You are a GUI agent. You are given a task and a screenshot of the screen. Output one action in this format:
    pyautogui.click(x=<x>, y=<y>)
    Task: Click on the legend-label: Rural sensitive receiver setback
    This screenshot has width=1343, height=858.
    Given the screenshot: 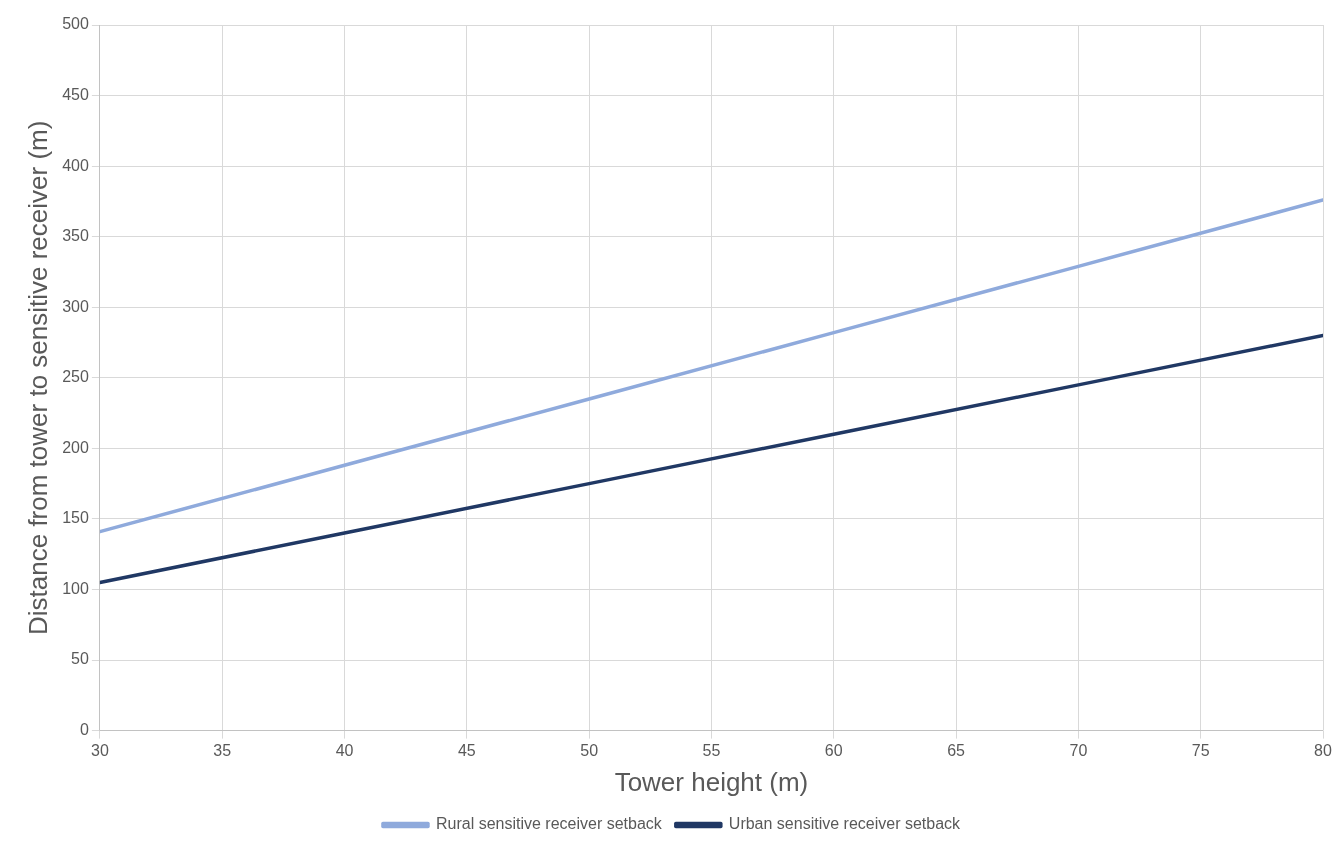 What is the action you would take?
    pyautogui.click(x=549, y=824)
    